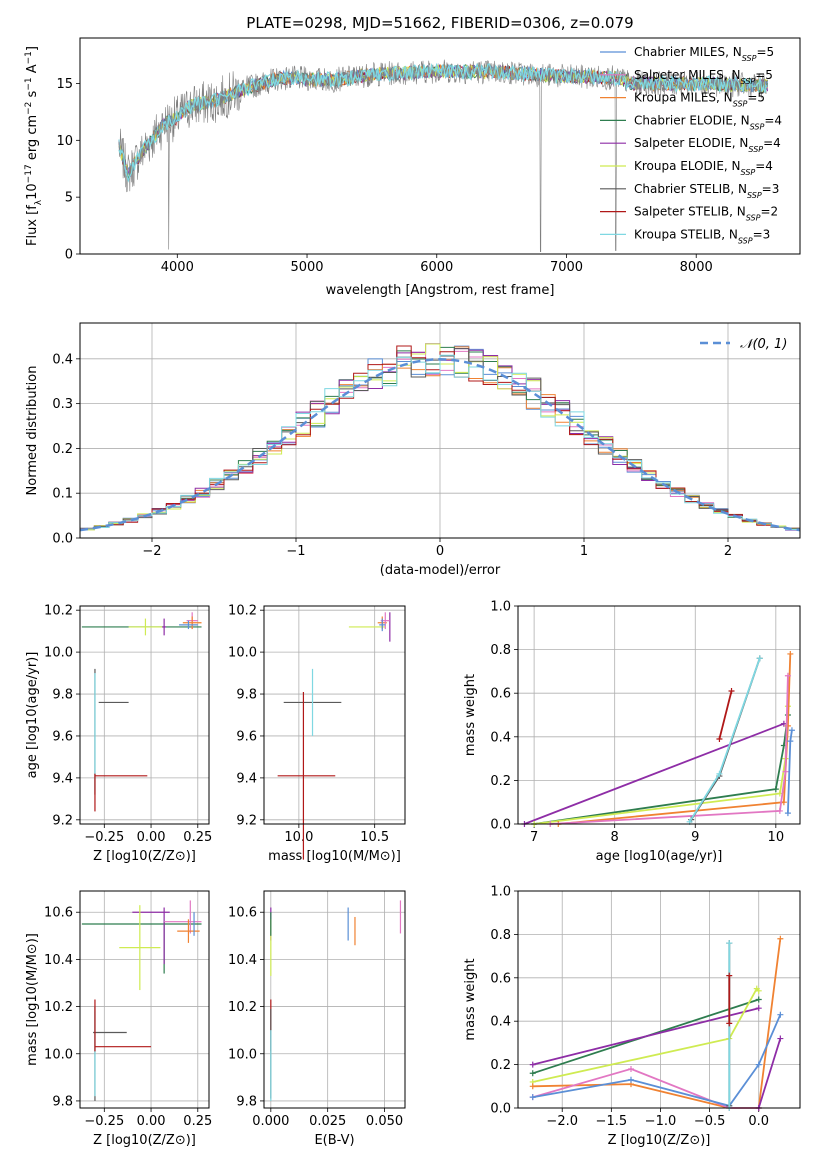  Describe the element at coordinates (298, 837) in the screenshot. I see `x-tick-label: 10.0` at that location.